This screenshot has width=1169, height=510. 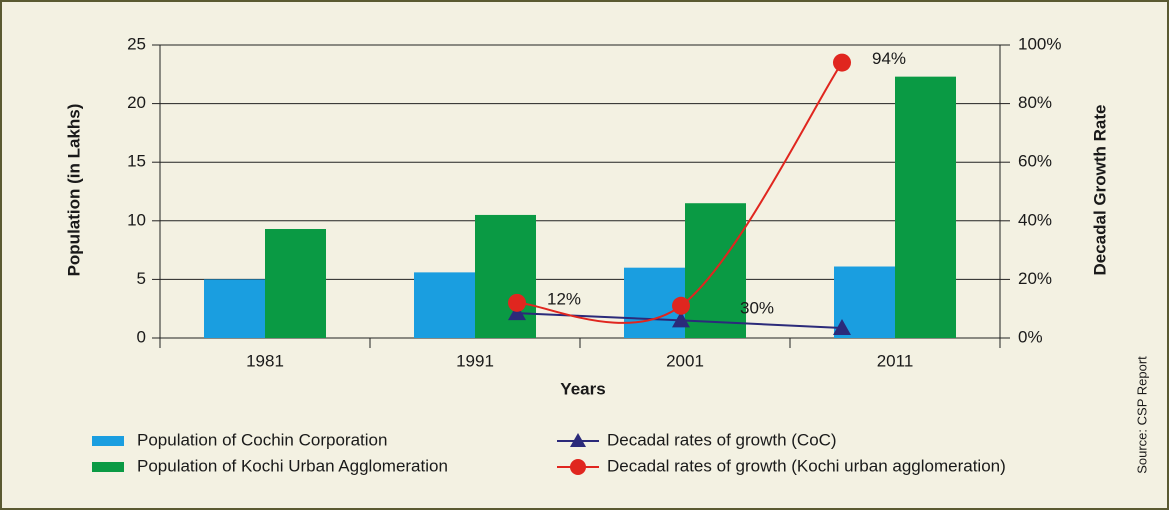 I want to click on annotation: 30%, so click(x=757, y=307).